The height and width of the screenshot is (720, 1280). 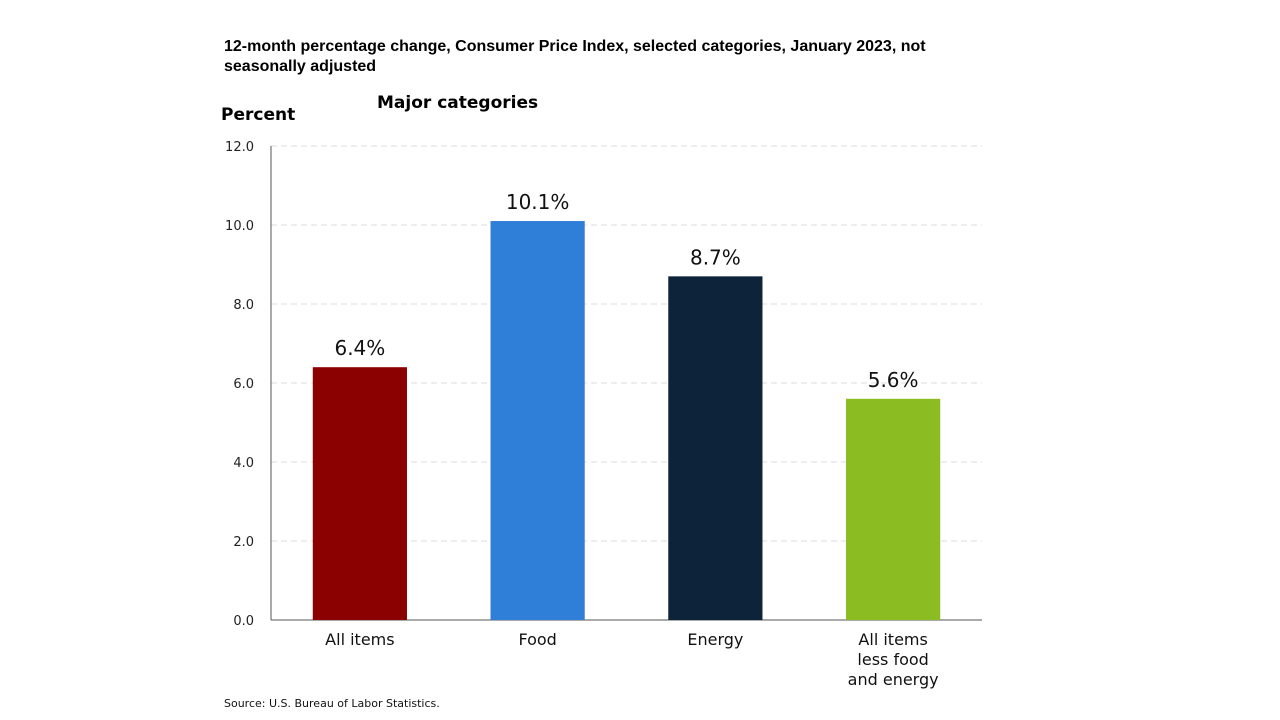 What do you see at coordinates (537, 639) in the screenshot?
I see `x-tick-label: Food` at bounding box center [537, 639].